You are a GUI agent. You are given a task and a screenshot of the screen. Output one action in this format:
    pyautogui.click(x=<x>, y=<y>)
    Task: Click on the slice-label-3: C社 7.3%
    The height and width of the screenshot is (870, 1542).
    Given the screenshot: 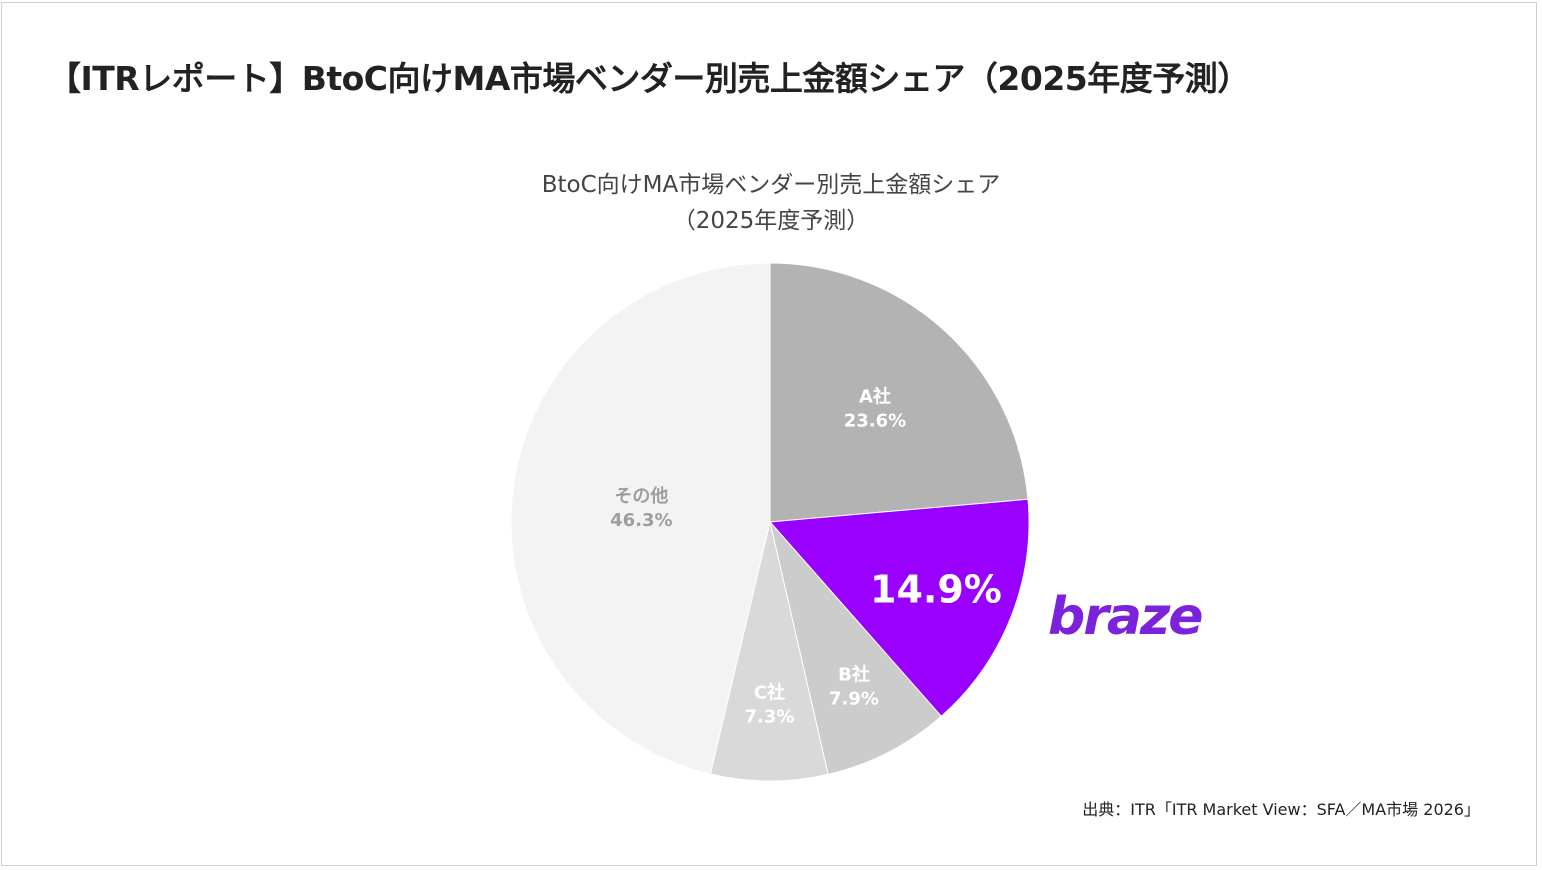 What is the action you would take?
    pyautogui.click(x=769, y=704)
    